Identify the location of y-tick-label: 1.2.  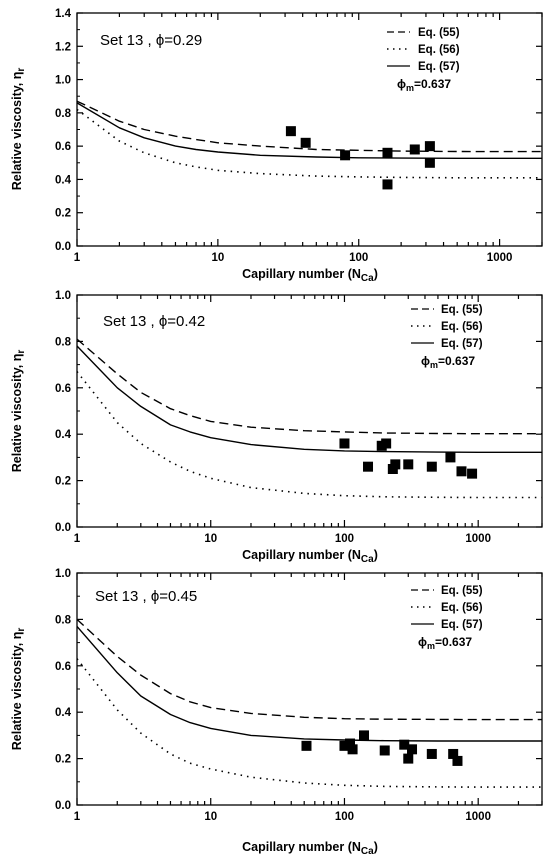
(63, 47).